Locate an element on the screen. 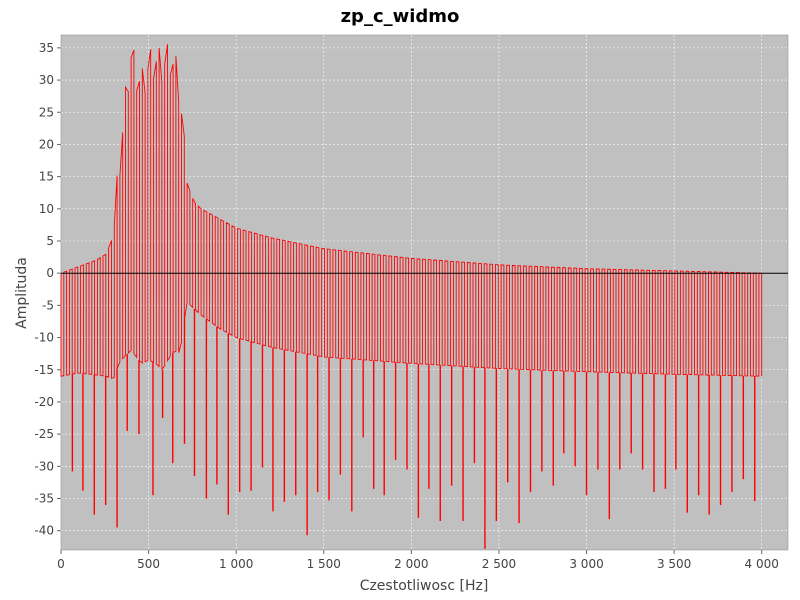  y-tick-label: 15 is located at coordinates (46, 177).